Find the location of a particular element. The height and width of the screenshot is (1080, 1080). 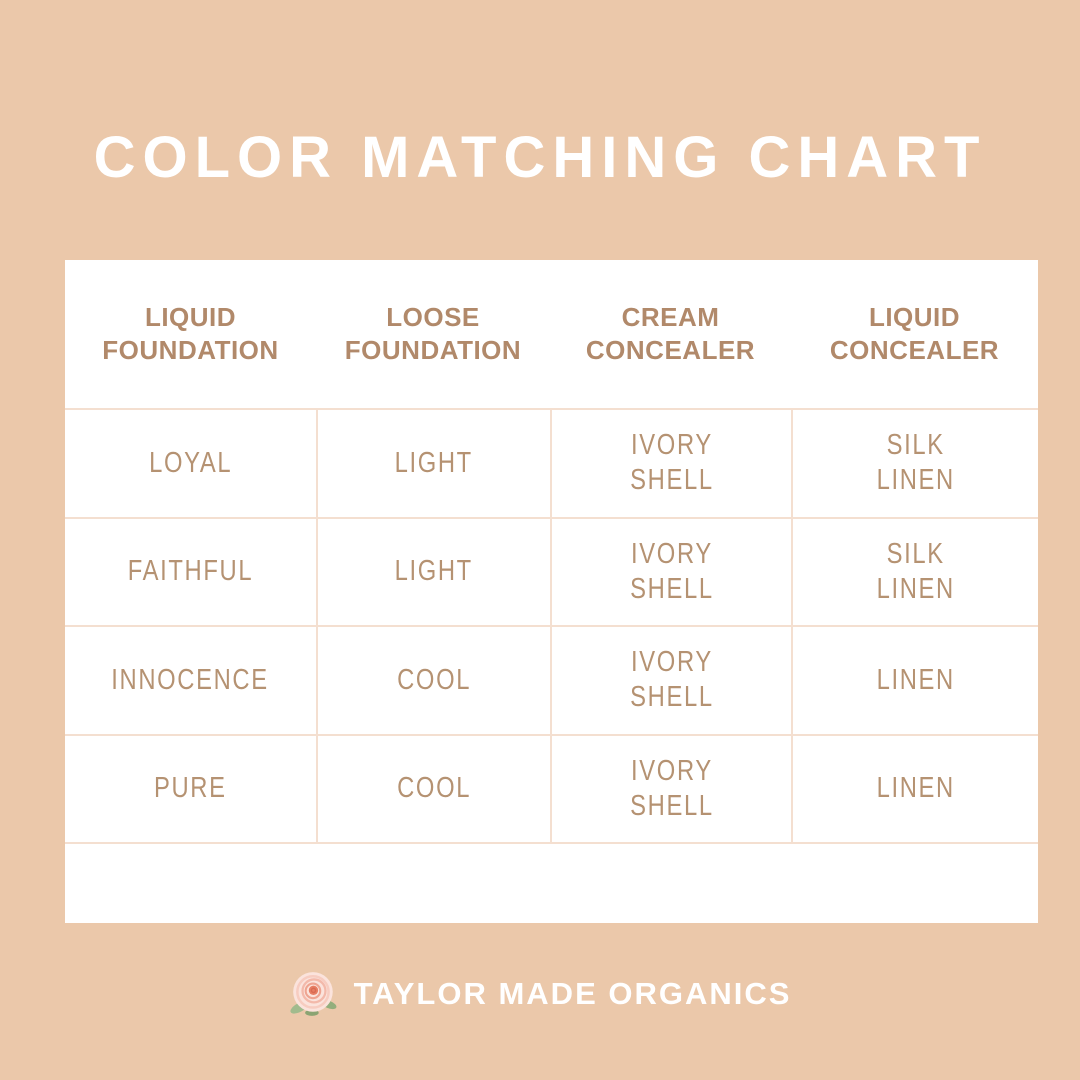

table-cell-text: FAITHFUL is located at coordinates (190, 571).